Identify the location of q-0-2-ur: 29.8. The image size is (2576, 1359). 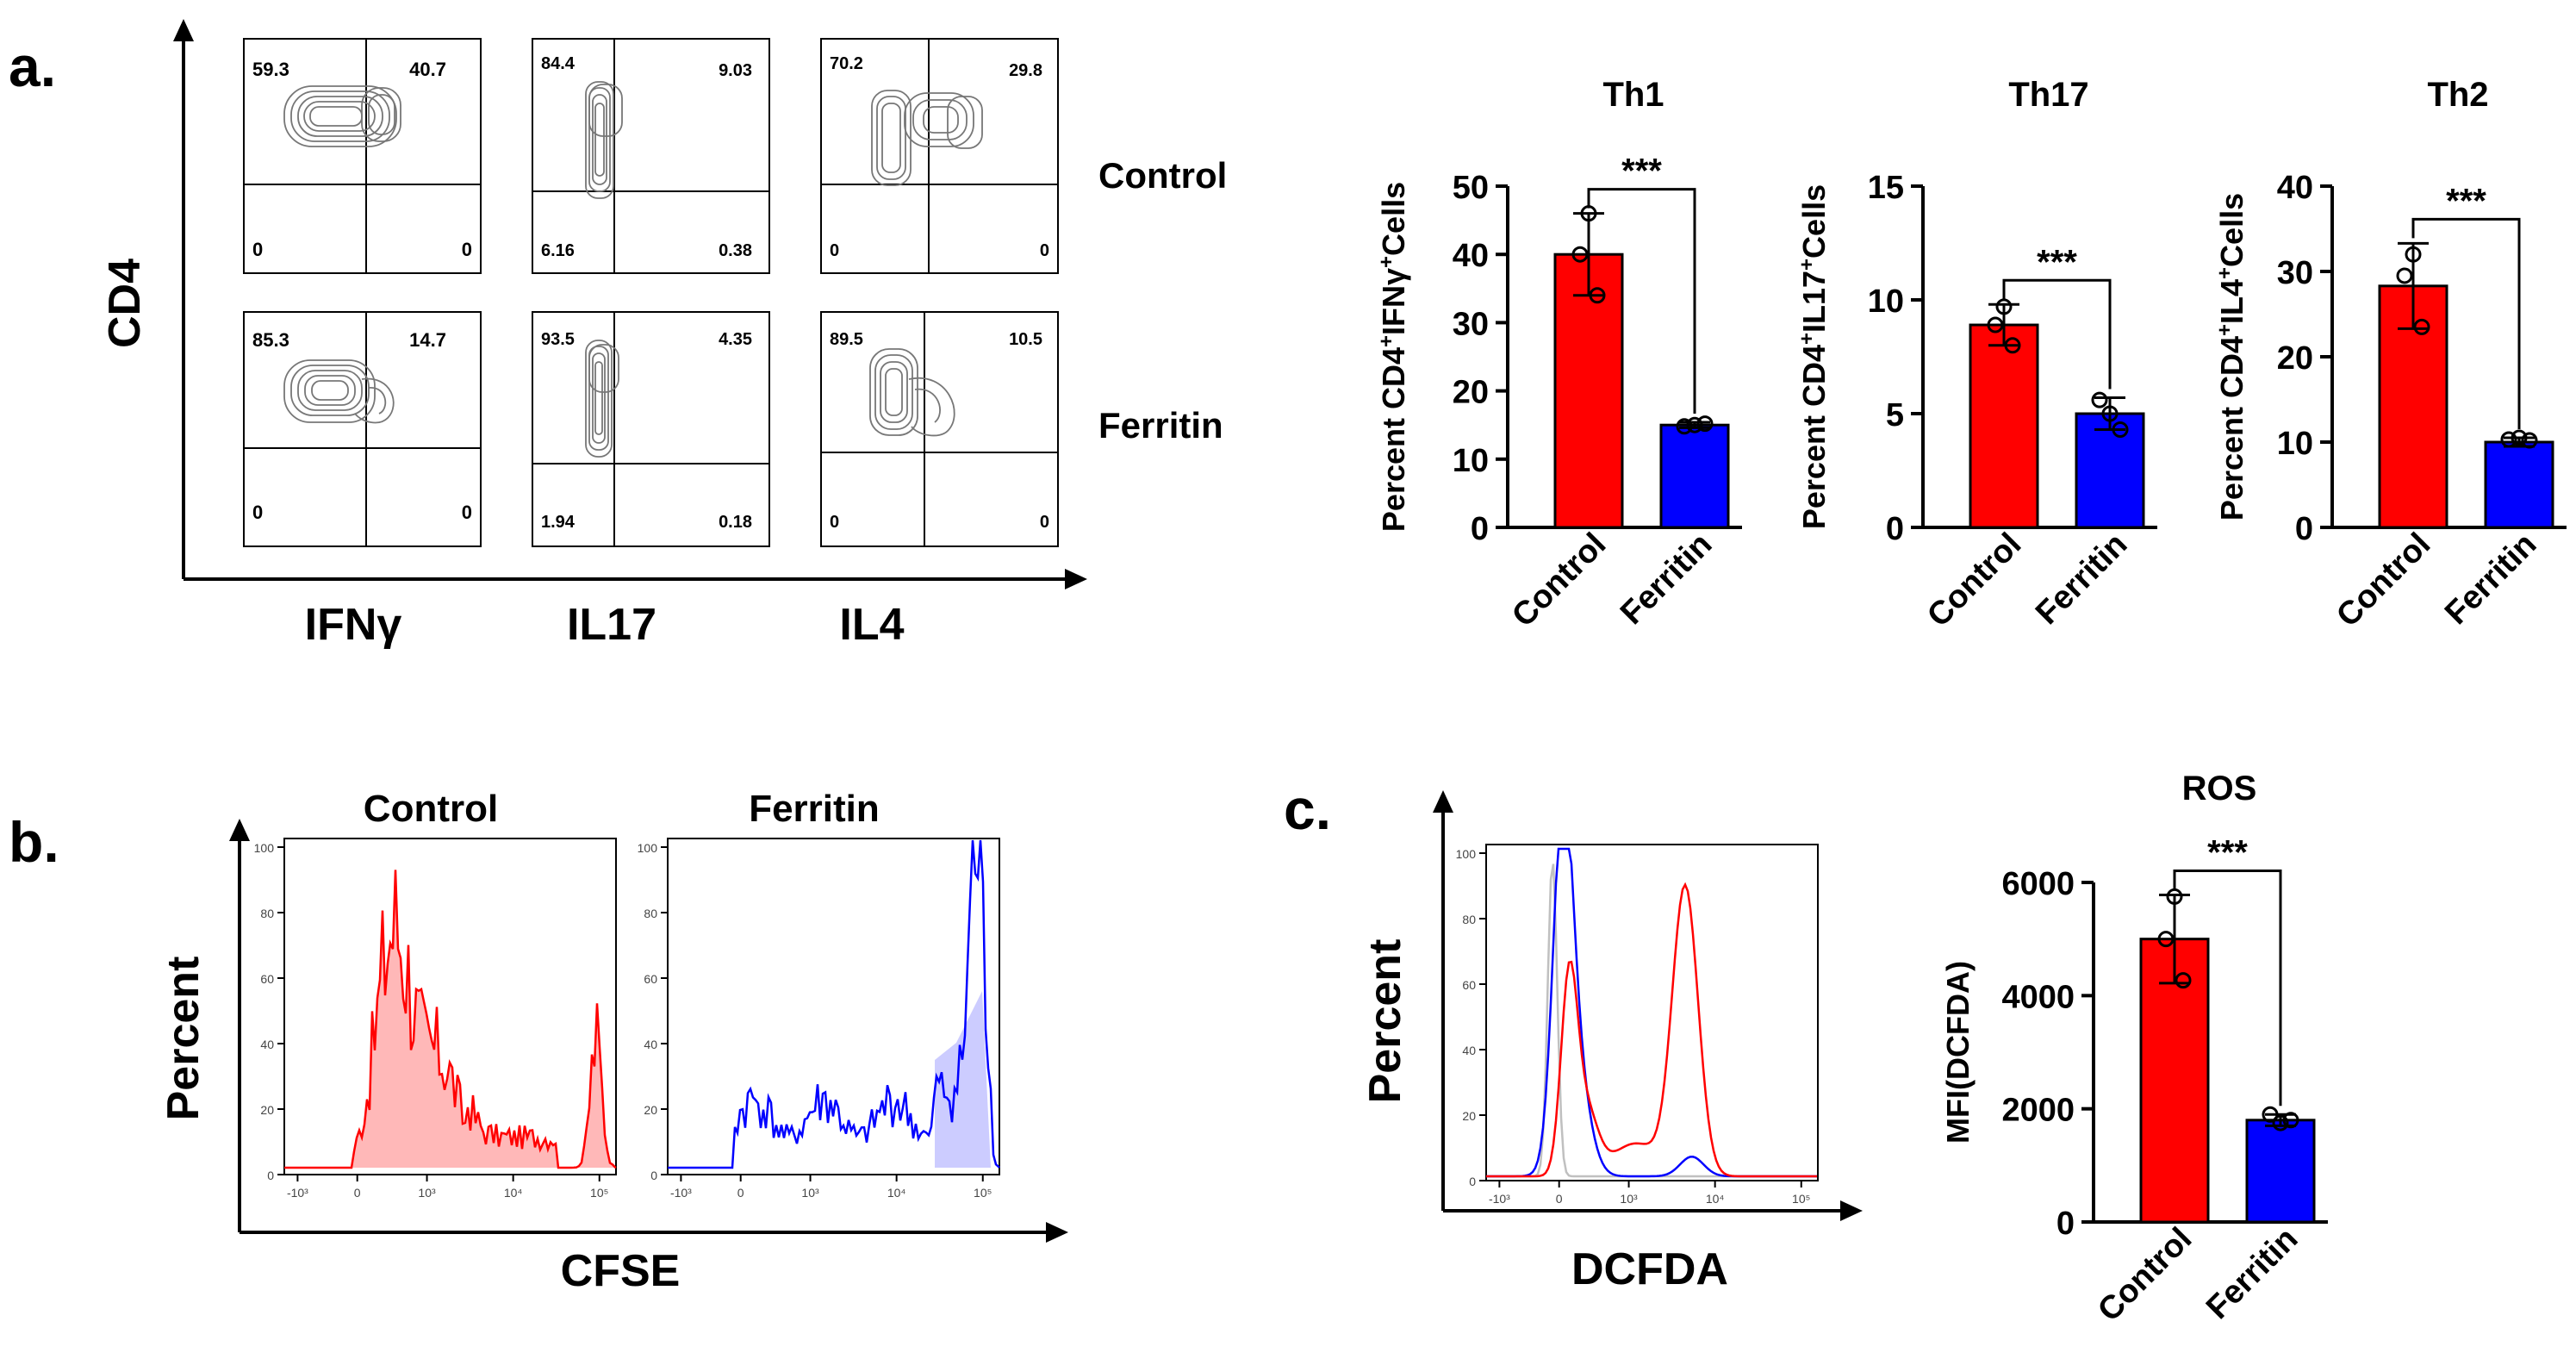
(1025, 70).